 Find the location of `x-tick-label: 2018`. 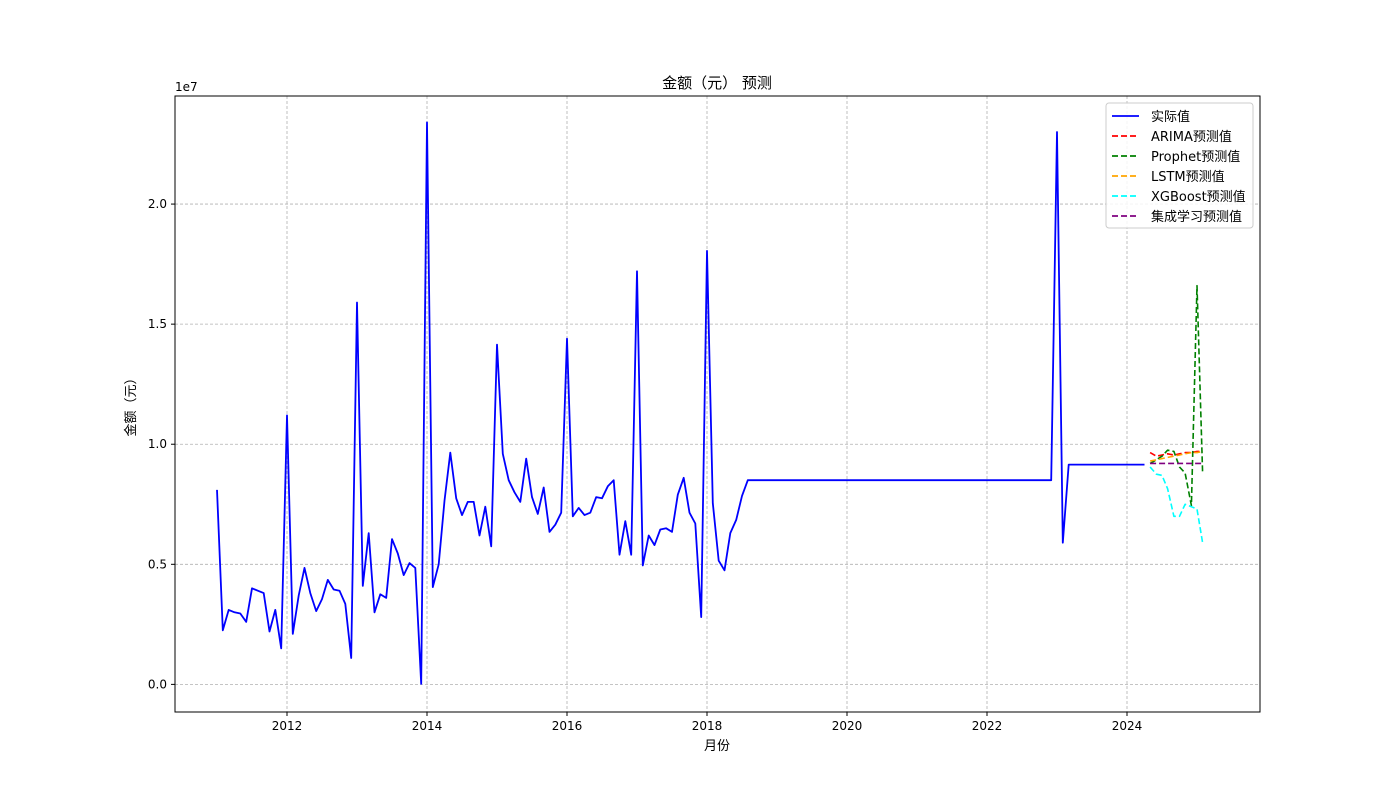

x-tick-label: 2018 is located at coordinates (707, 726).